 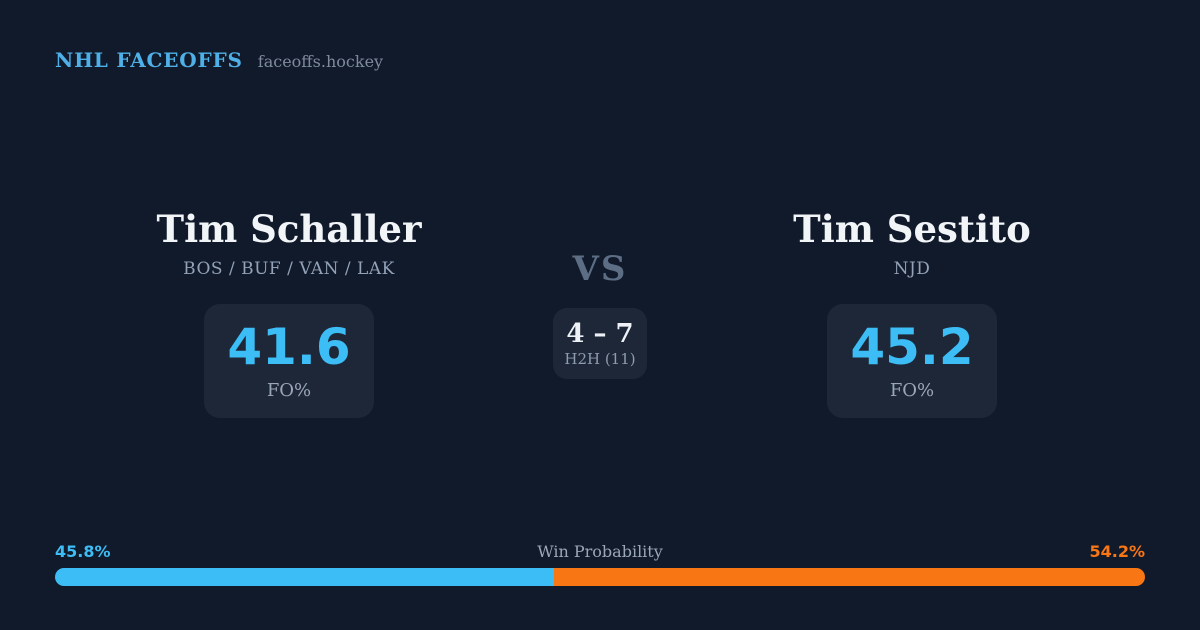 I want to click on player-right-teams: NJD, so click(x=912, y=269).